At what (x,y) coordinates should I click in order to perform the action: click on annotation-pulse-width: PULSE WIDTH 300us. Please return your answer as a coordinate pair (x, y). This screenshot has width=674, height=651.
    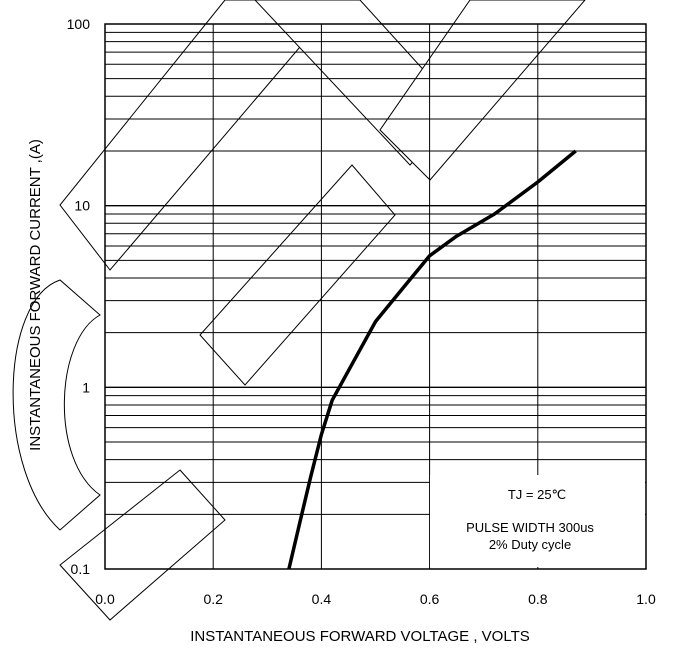
    Looking at the image, I should click on (530, 527).